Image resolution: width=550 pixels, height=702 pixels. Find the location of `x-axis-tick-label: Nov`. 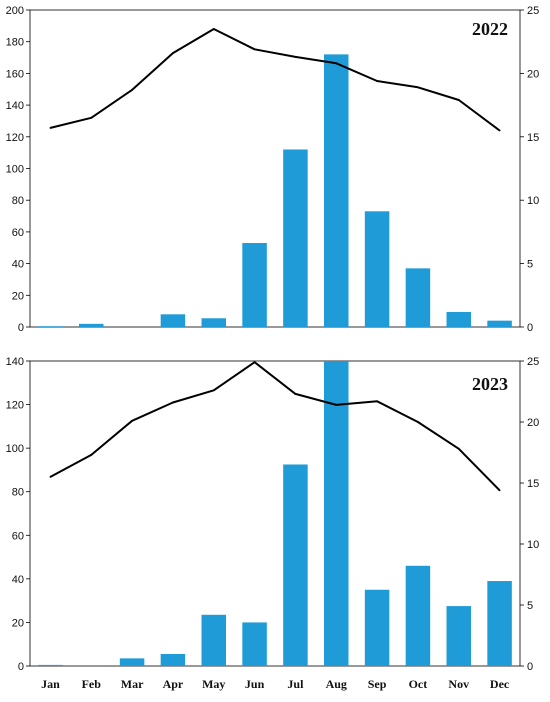

x-axis-tick-label: Nov is located at coordinates (458, 684).